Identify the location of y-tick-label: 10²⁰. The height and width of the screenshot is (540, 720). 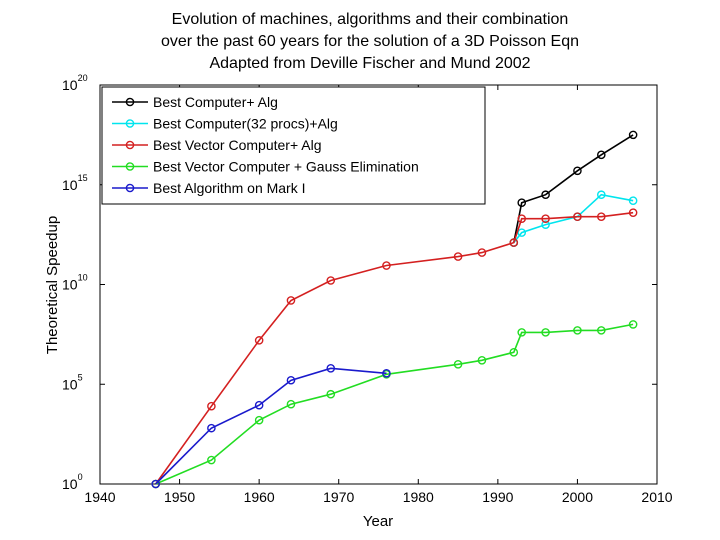
(75, 83).